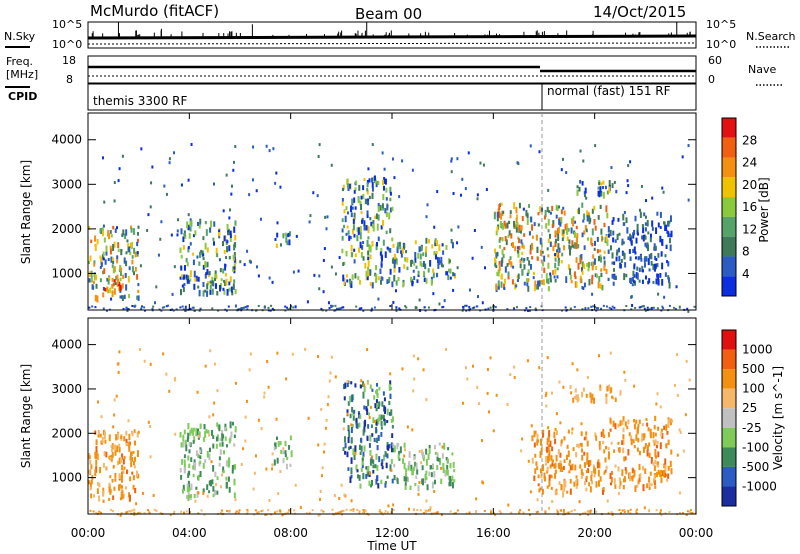 The height and width of the screenshot is (554, 800). I want to click on cpid-mode-1: themis 3300 RF, so click(140, 101).